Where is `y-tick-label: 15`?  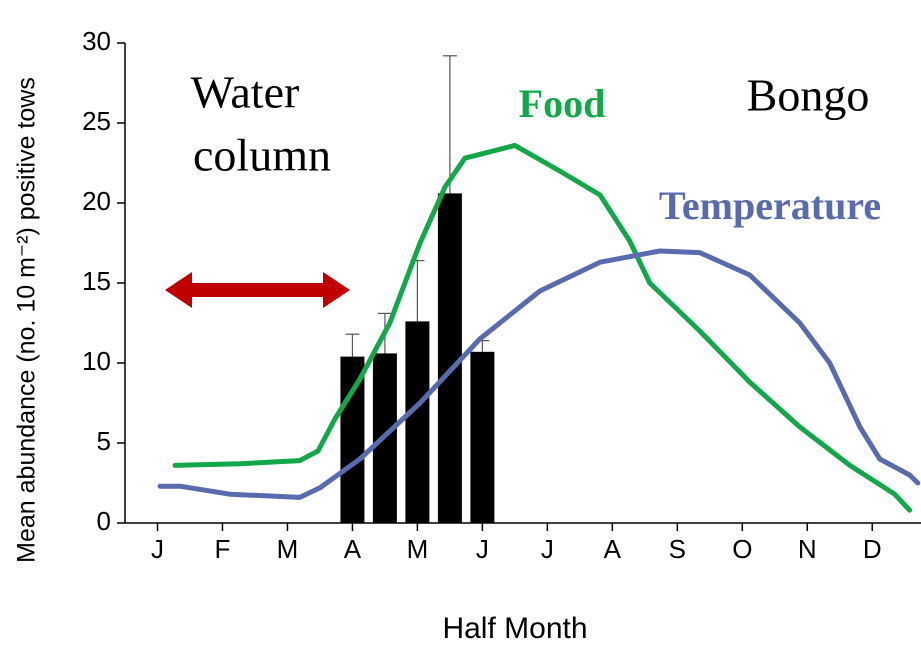
y-tick-label: 15 is located at coordinates (96, 281).